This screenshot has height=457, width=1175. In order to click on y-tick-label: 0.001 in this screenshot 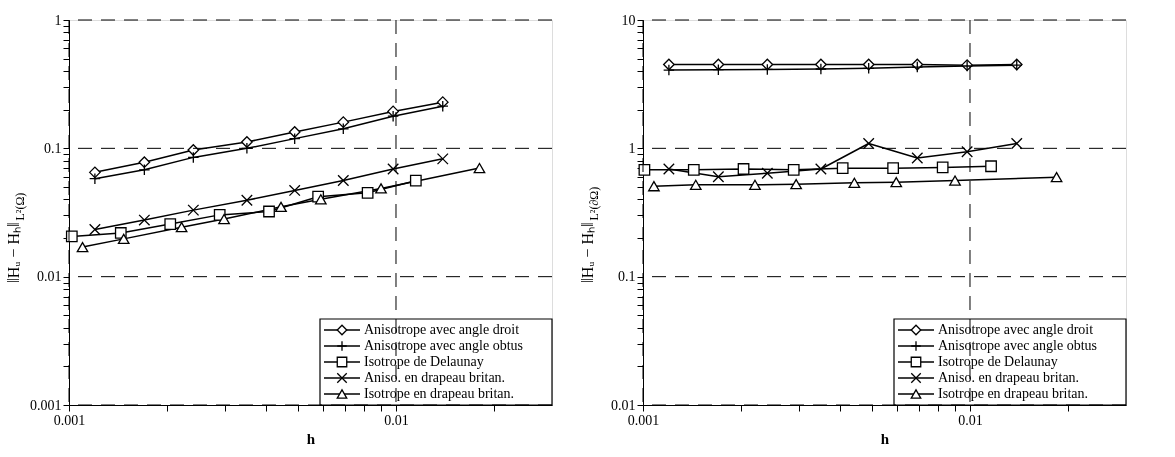, I will do `click(46, 405)`.